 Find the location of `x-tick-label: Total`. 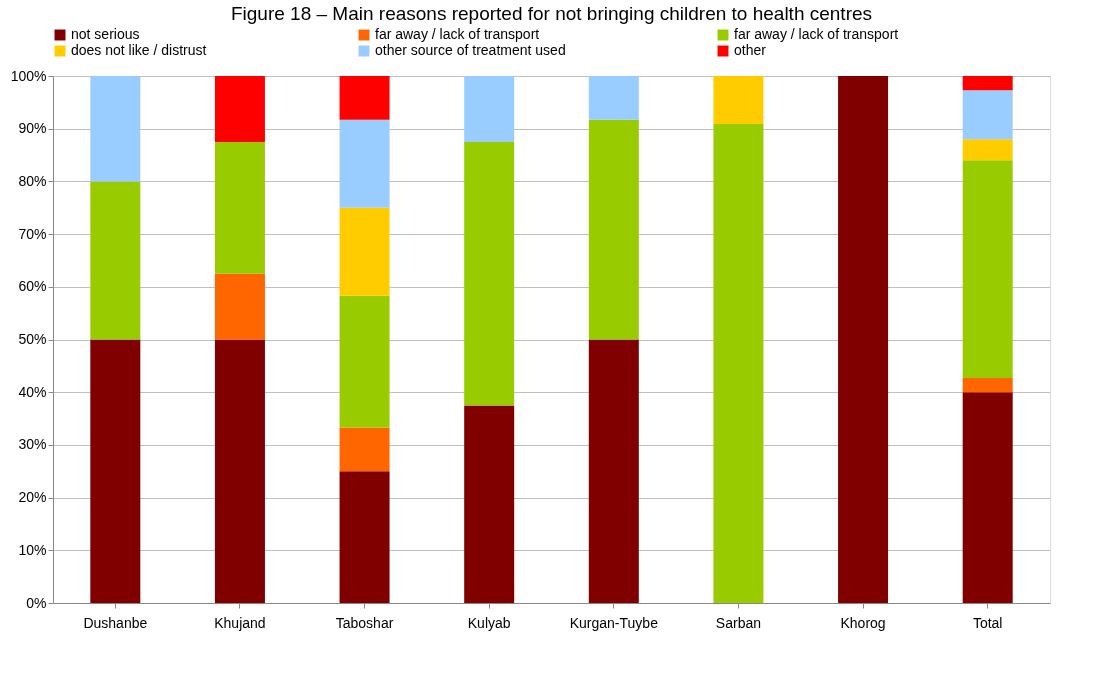

x-tick-label: Total is located at coordinates (987, 622).